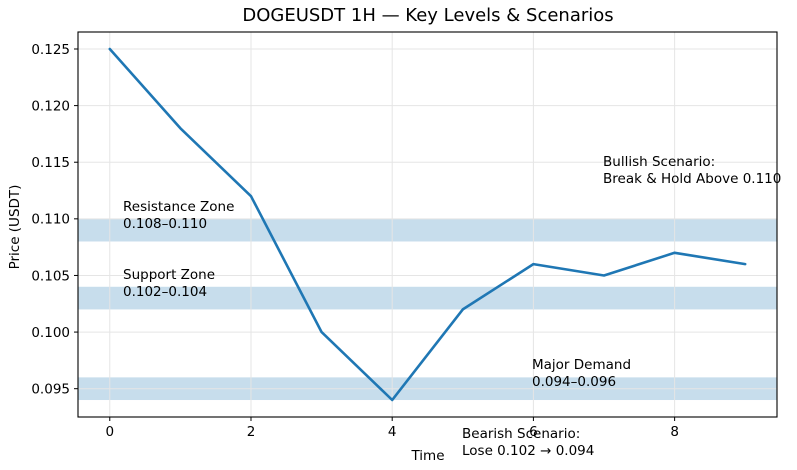 Image resolution: width=797 pixels, height=470 pixels. Describe the element at coordinates (428, 456) in the screenshot. I see `x-axis-label: Time` at that location.